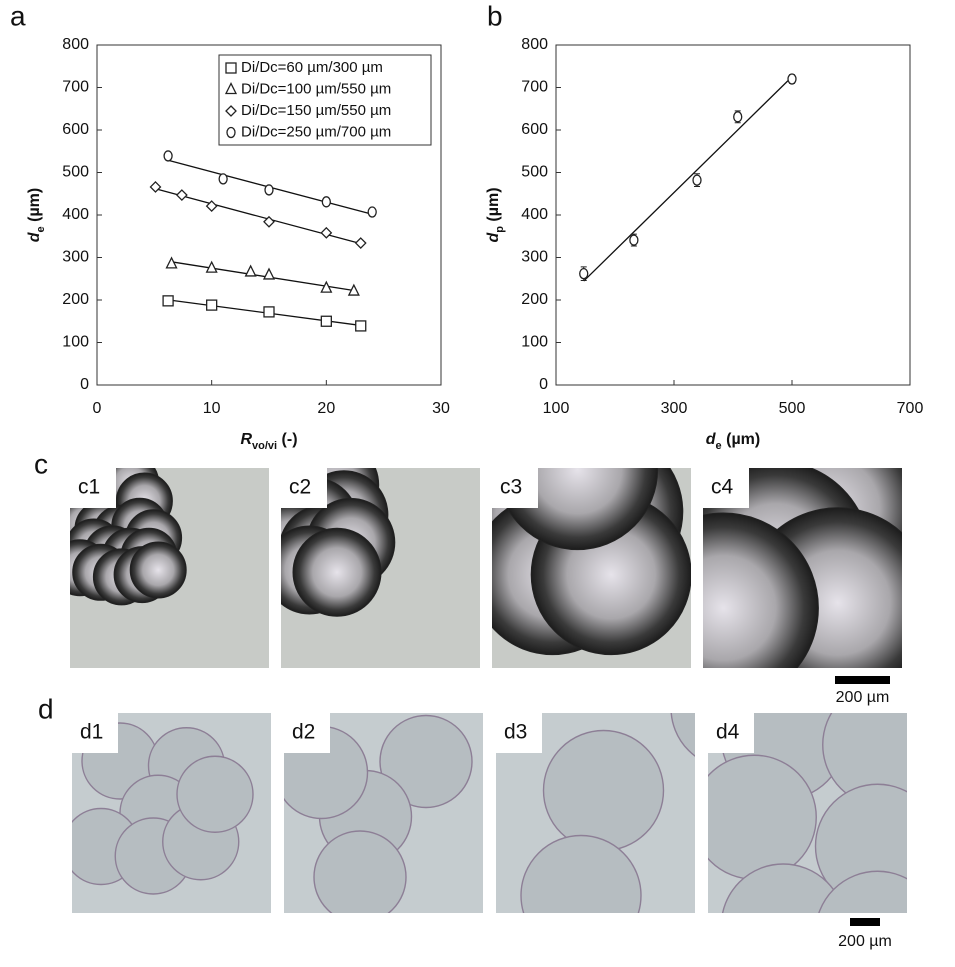 Image resolution: width=955 pixels, height=967 pixels. I want to click on y-axis-title: de (µm), so click(36, 215).